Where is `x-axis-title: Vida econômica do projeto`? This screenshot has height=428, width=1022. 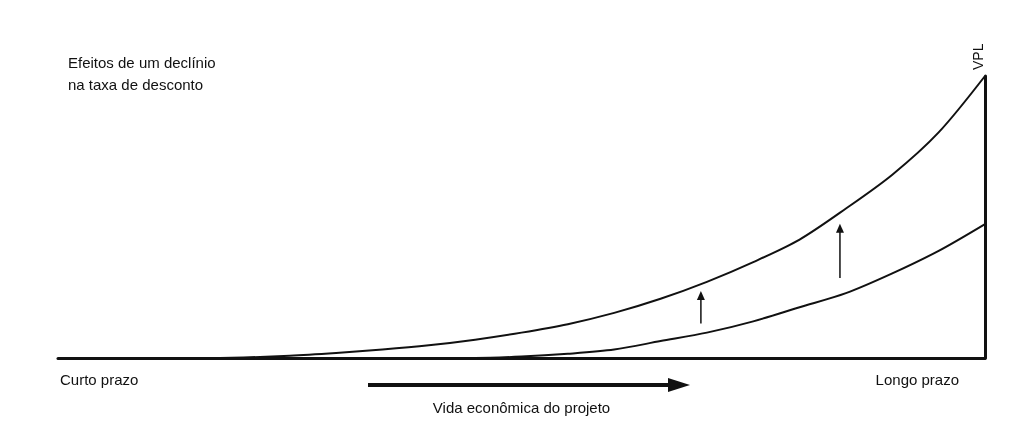 x-axis-title: Vida econômica do projeto is located at coordinates (521, 407).